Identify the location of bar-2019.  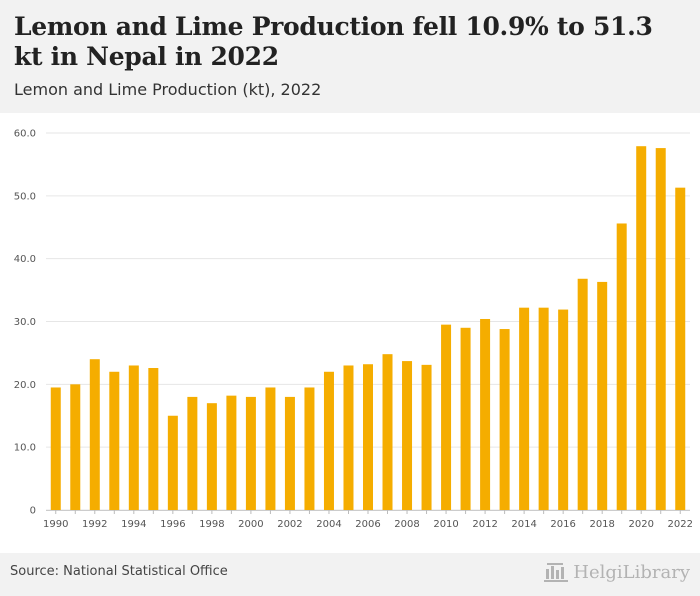
(621, 366).